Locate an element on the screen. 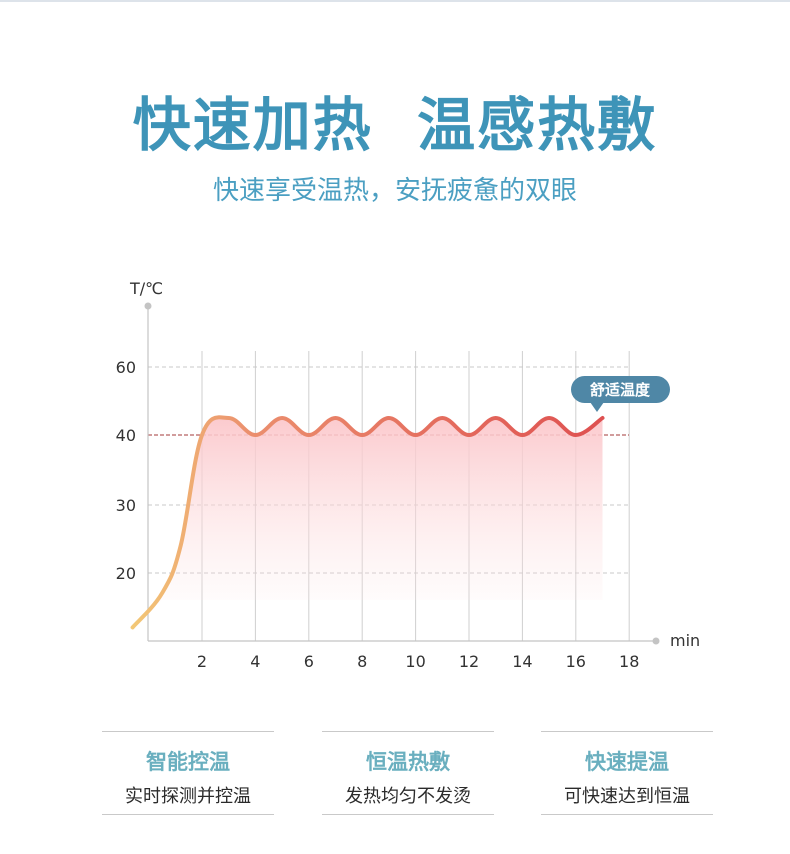  annotation-bubble: 舒适温度 is located at coordinates (620, 394).